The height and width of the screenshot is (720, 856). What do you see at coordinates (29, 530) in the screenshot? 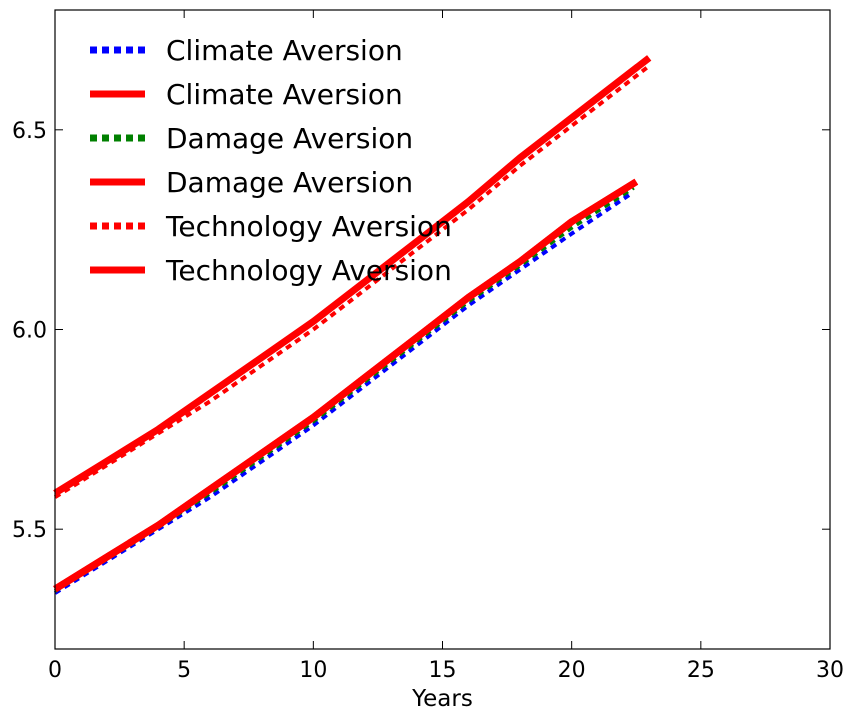
I see `y-tick-label: 5.5` at bounding box center [29, 530].